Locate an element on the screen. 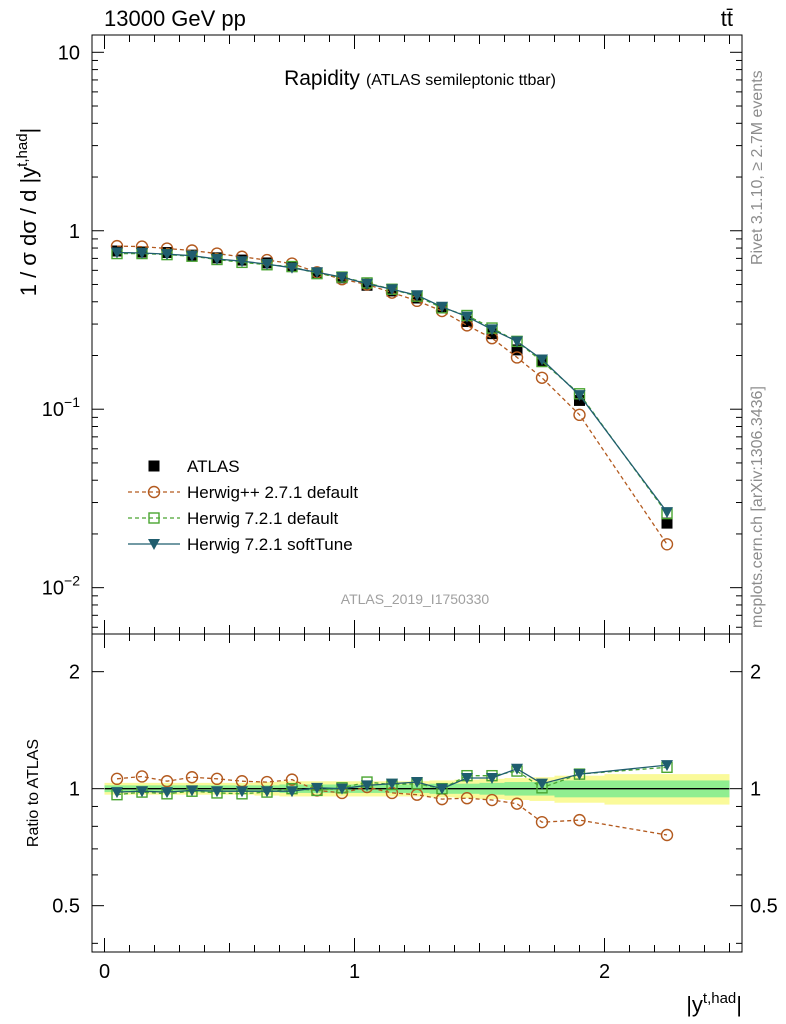 The width and height of the screenshot is (786, 1024). analysis-id: ATLAS_2019_I1750330 is located at coordinates (415, 599).